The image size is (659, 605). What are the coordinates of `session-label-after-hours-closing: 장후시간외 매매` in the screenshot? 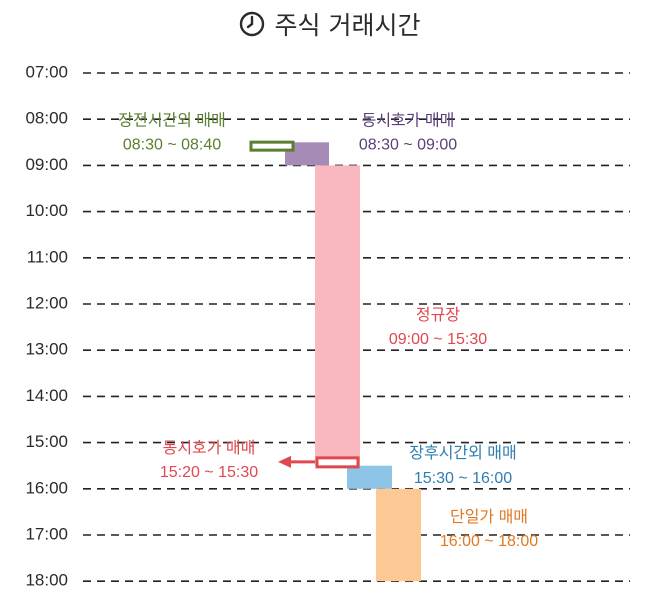 It's located at (463, 453).